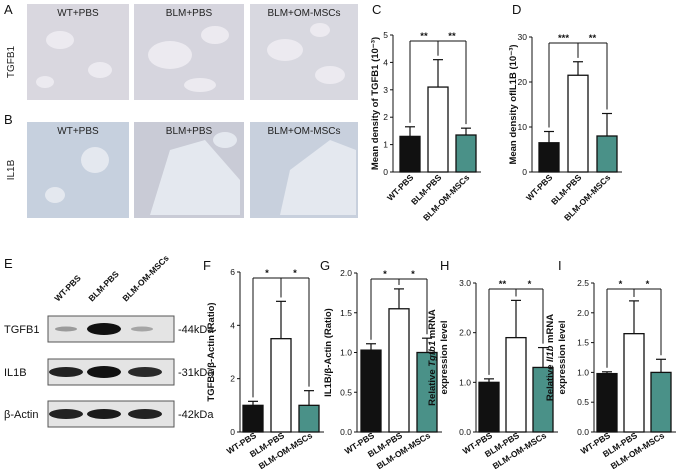  I want to click on size-label: -31kDa, so click(196, 373).